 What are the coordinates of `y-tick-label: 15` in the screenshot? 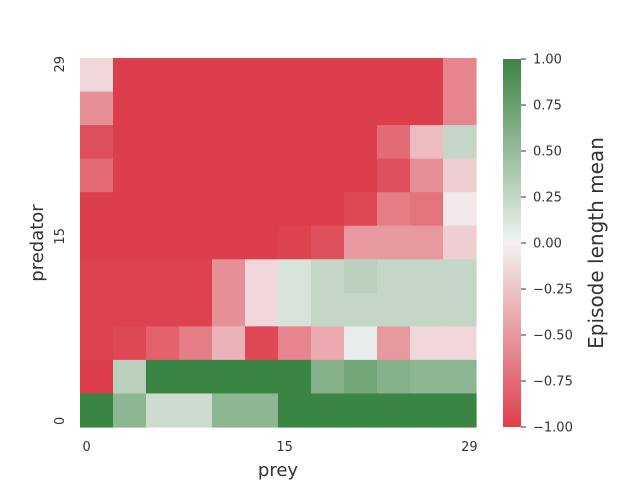 It's located at (60, 236).